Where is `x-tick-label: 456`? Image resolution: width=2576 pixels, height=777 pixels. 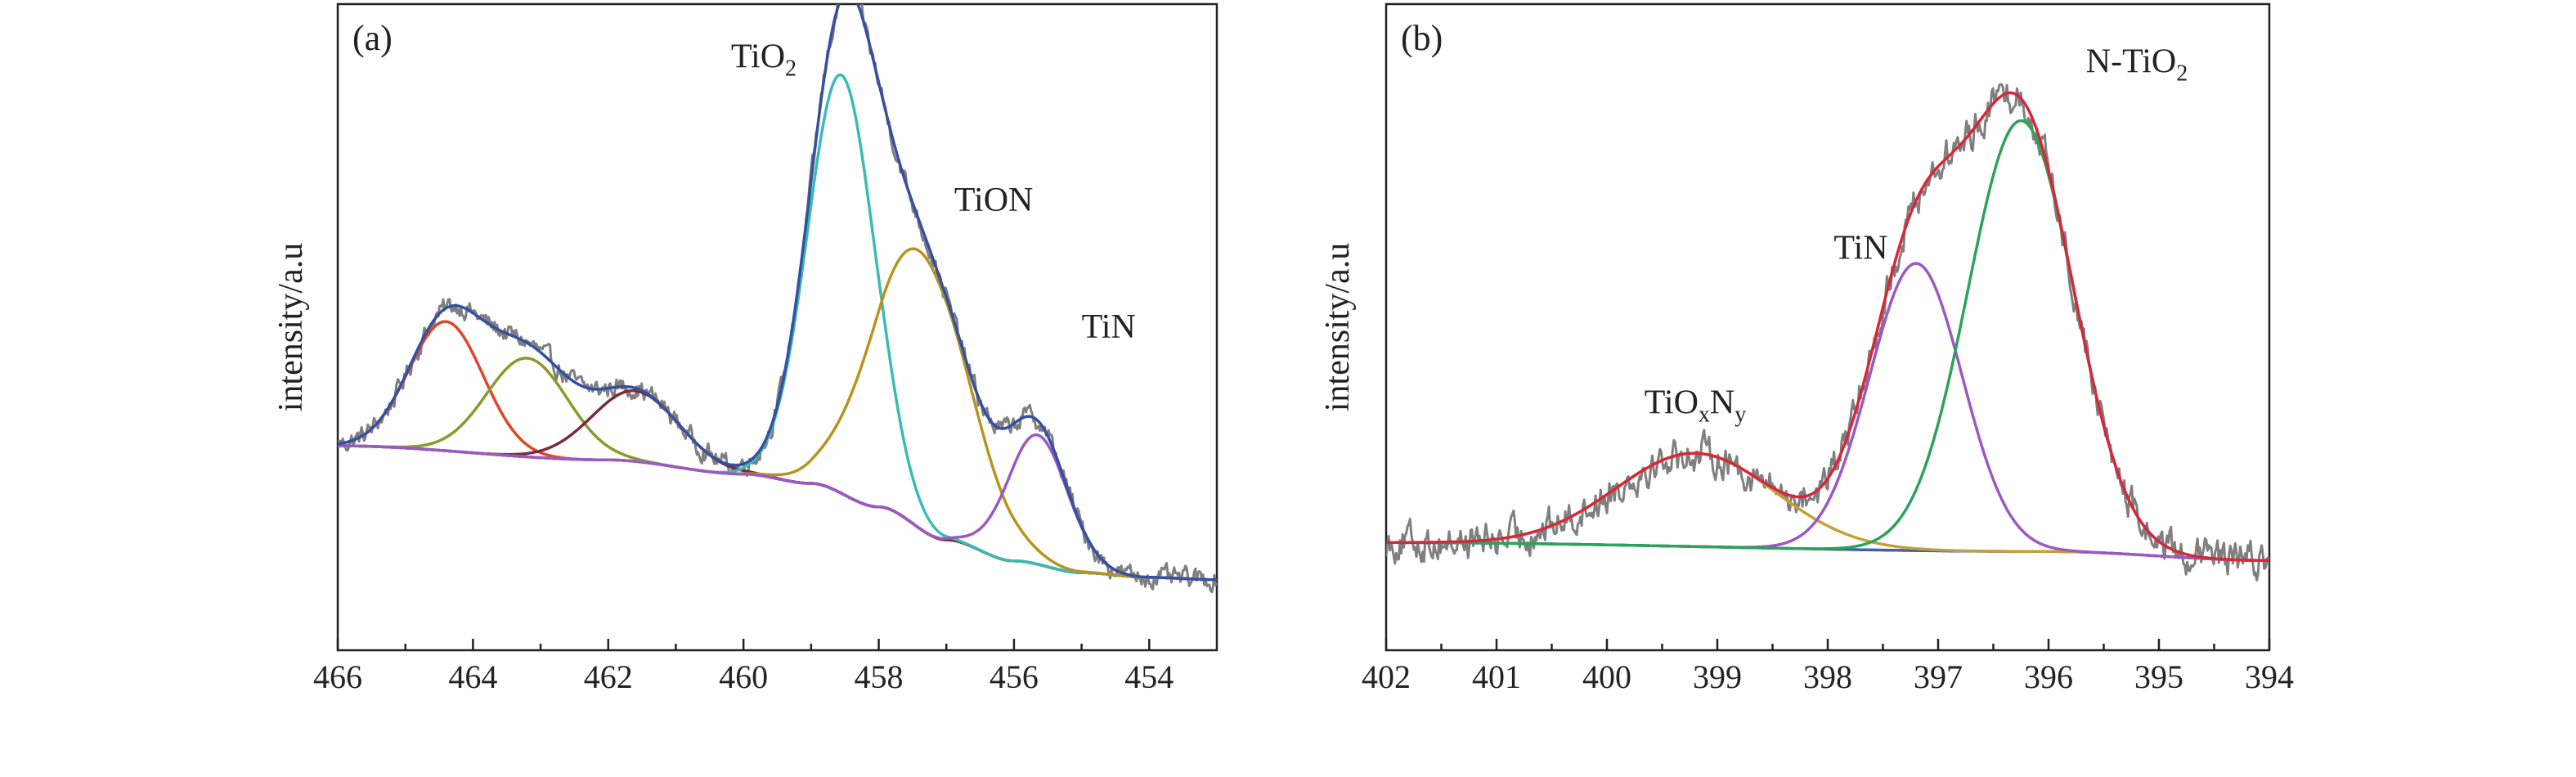
x-tick-label: 456 is located at coordinates (1014, 676).